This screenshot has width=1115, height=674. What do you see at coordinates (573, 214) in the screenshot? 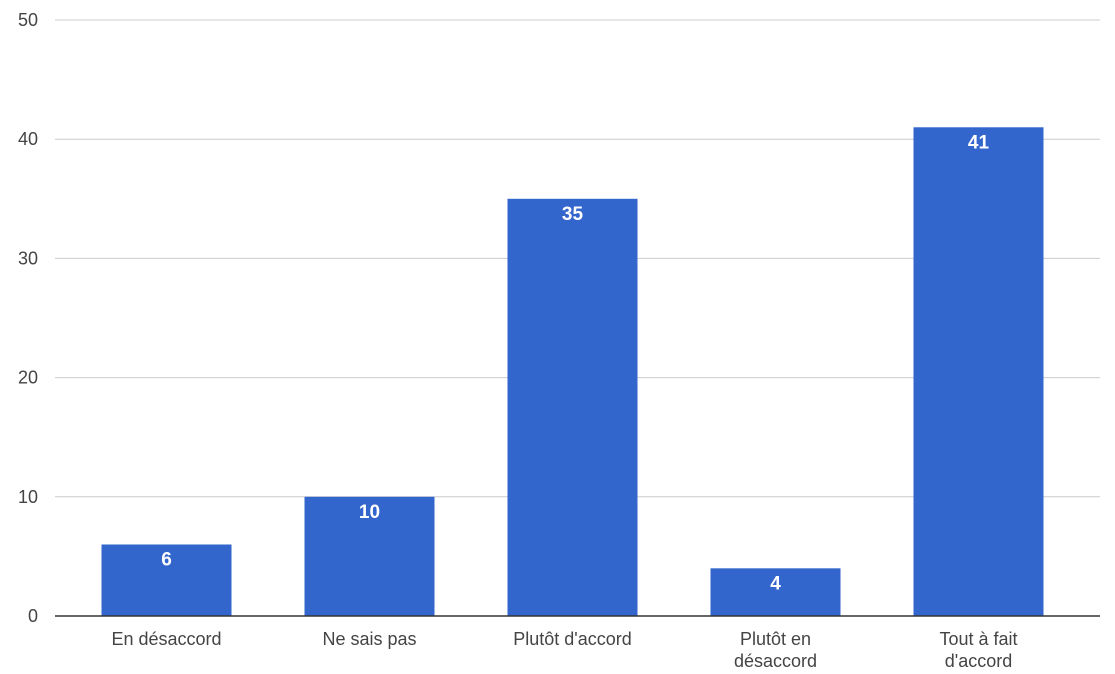
I see `bar-value-label: 35` at bounding box center [573, 214].